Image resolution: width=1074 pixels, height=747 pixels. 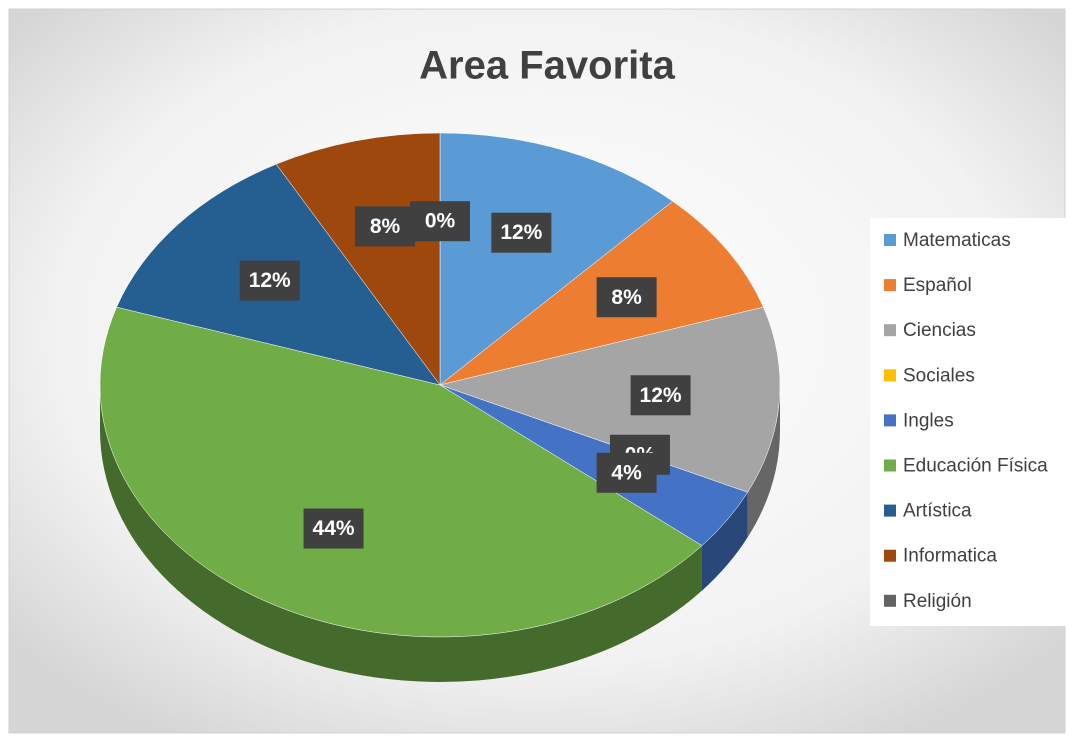 What do you see at coordinates (937, 285) in the screenshot?
I see `legend-label: Español` at bounding box center [937, 285].